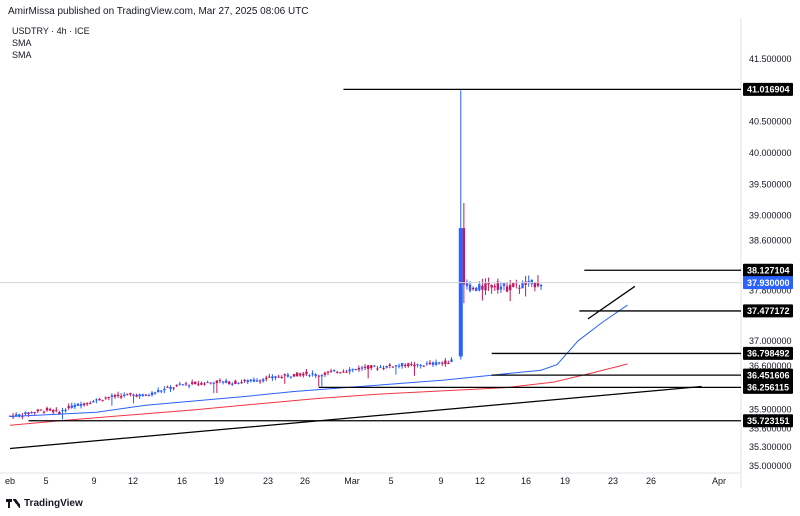 This screenshot has height=516, width=800. I want to click on x-tick-label: 23, so click(613, 481).